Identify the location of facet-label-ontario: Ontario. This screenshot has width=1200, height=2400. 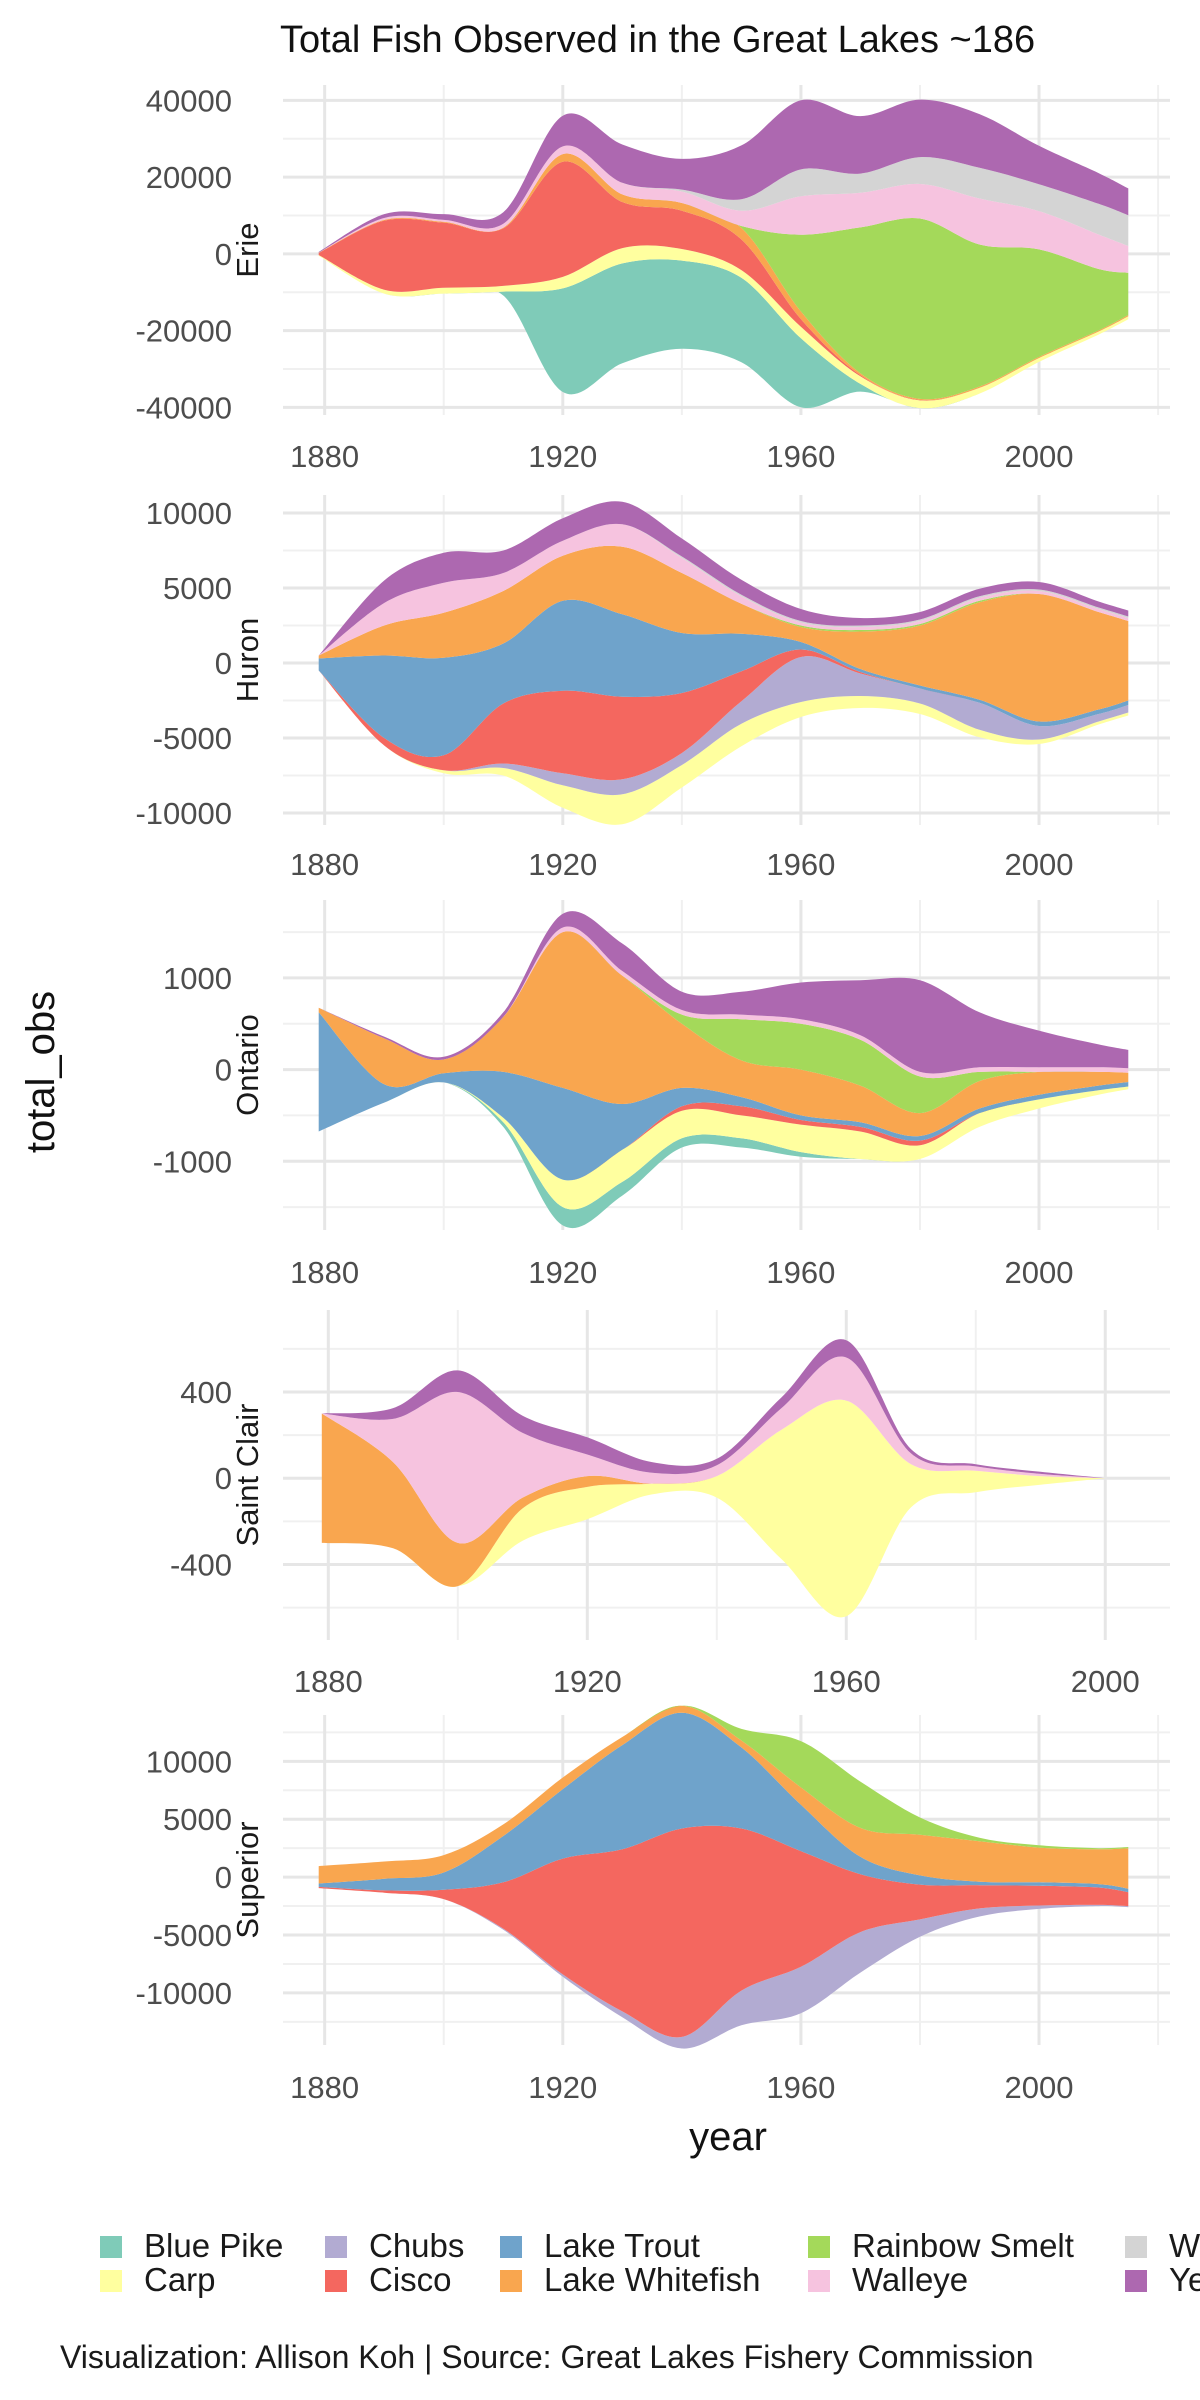
(247, 1065).